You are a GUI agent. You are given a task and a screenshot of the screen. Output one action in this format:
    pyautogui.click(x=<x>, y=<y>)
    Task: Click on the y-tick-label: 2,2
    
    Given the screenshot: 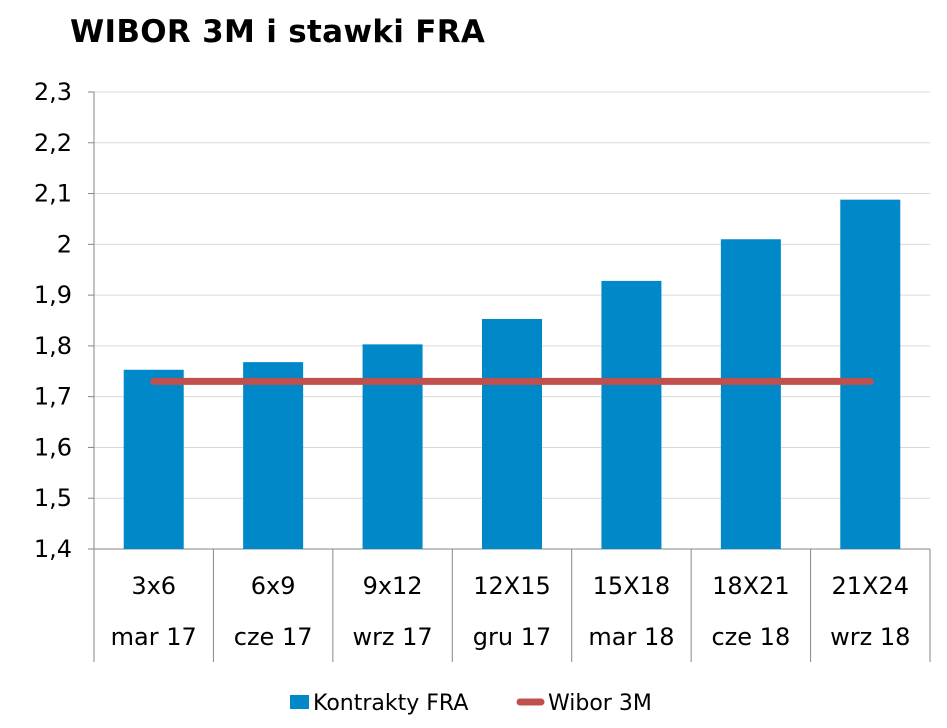 What is the action you would take?
    pyautogui.click(x=53, y=143)
    